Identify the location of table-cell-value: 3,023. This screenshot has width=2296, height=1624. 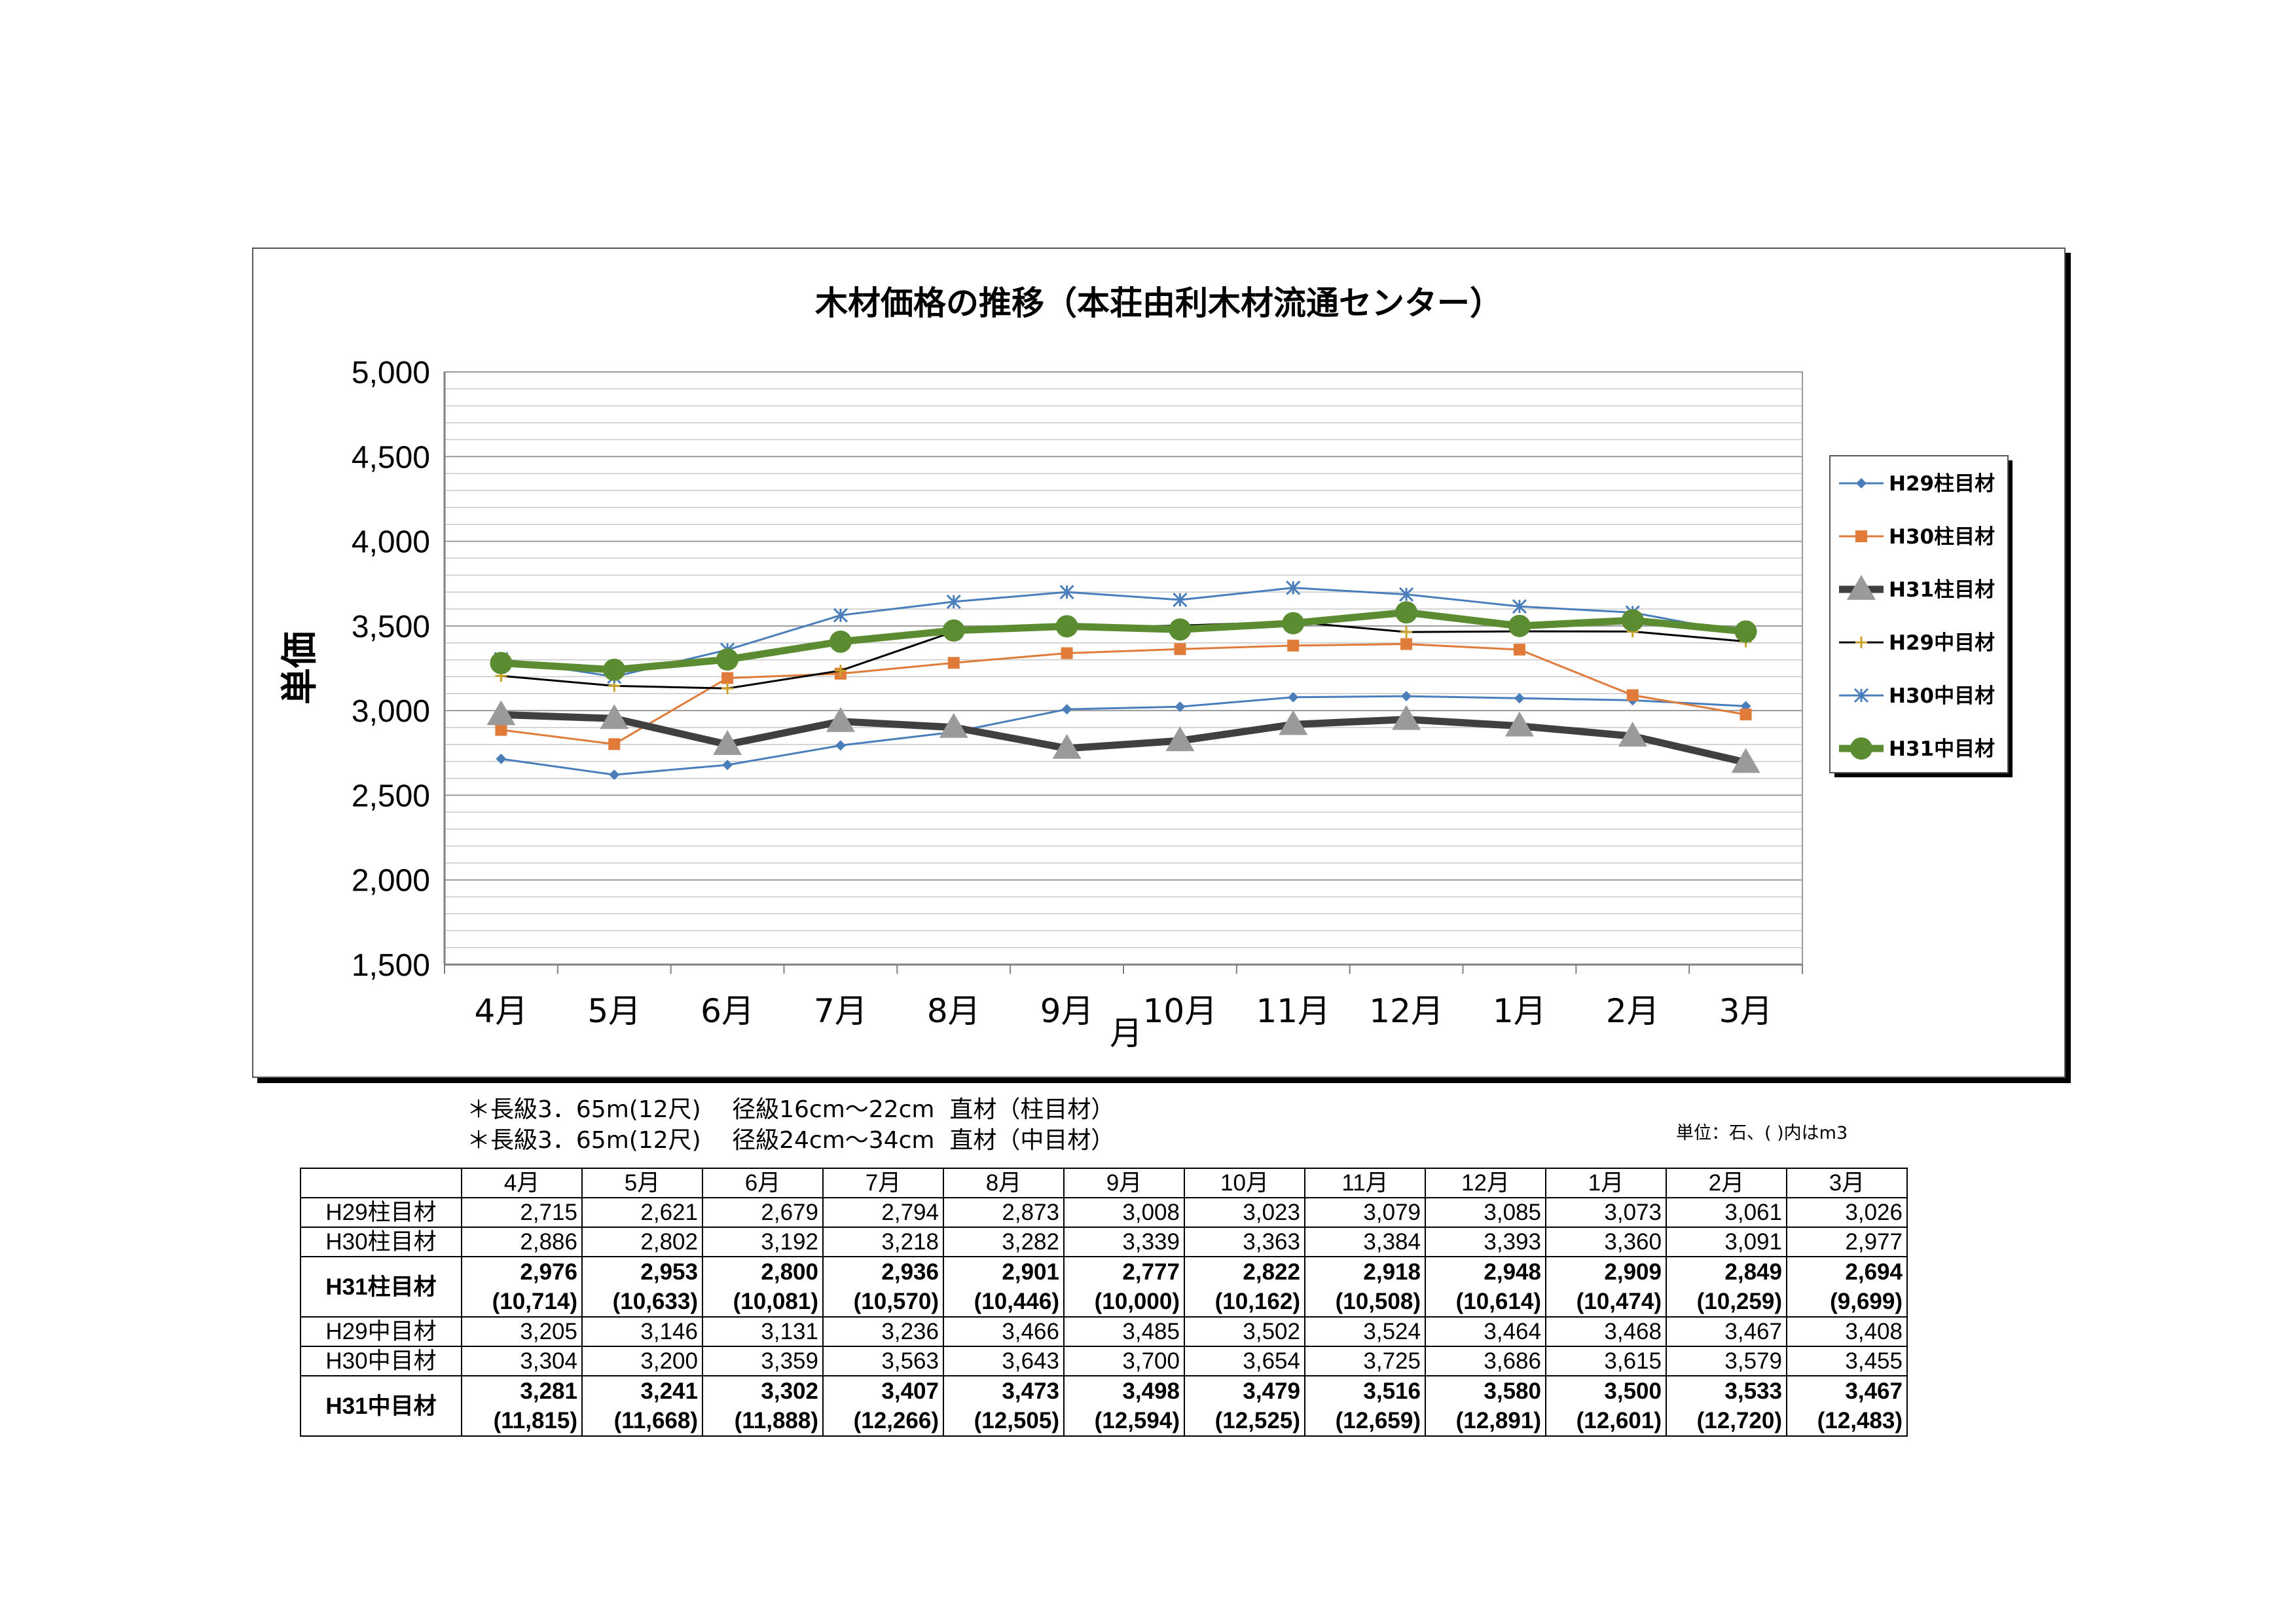
(1271, 1212).